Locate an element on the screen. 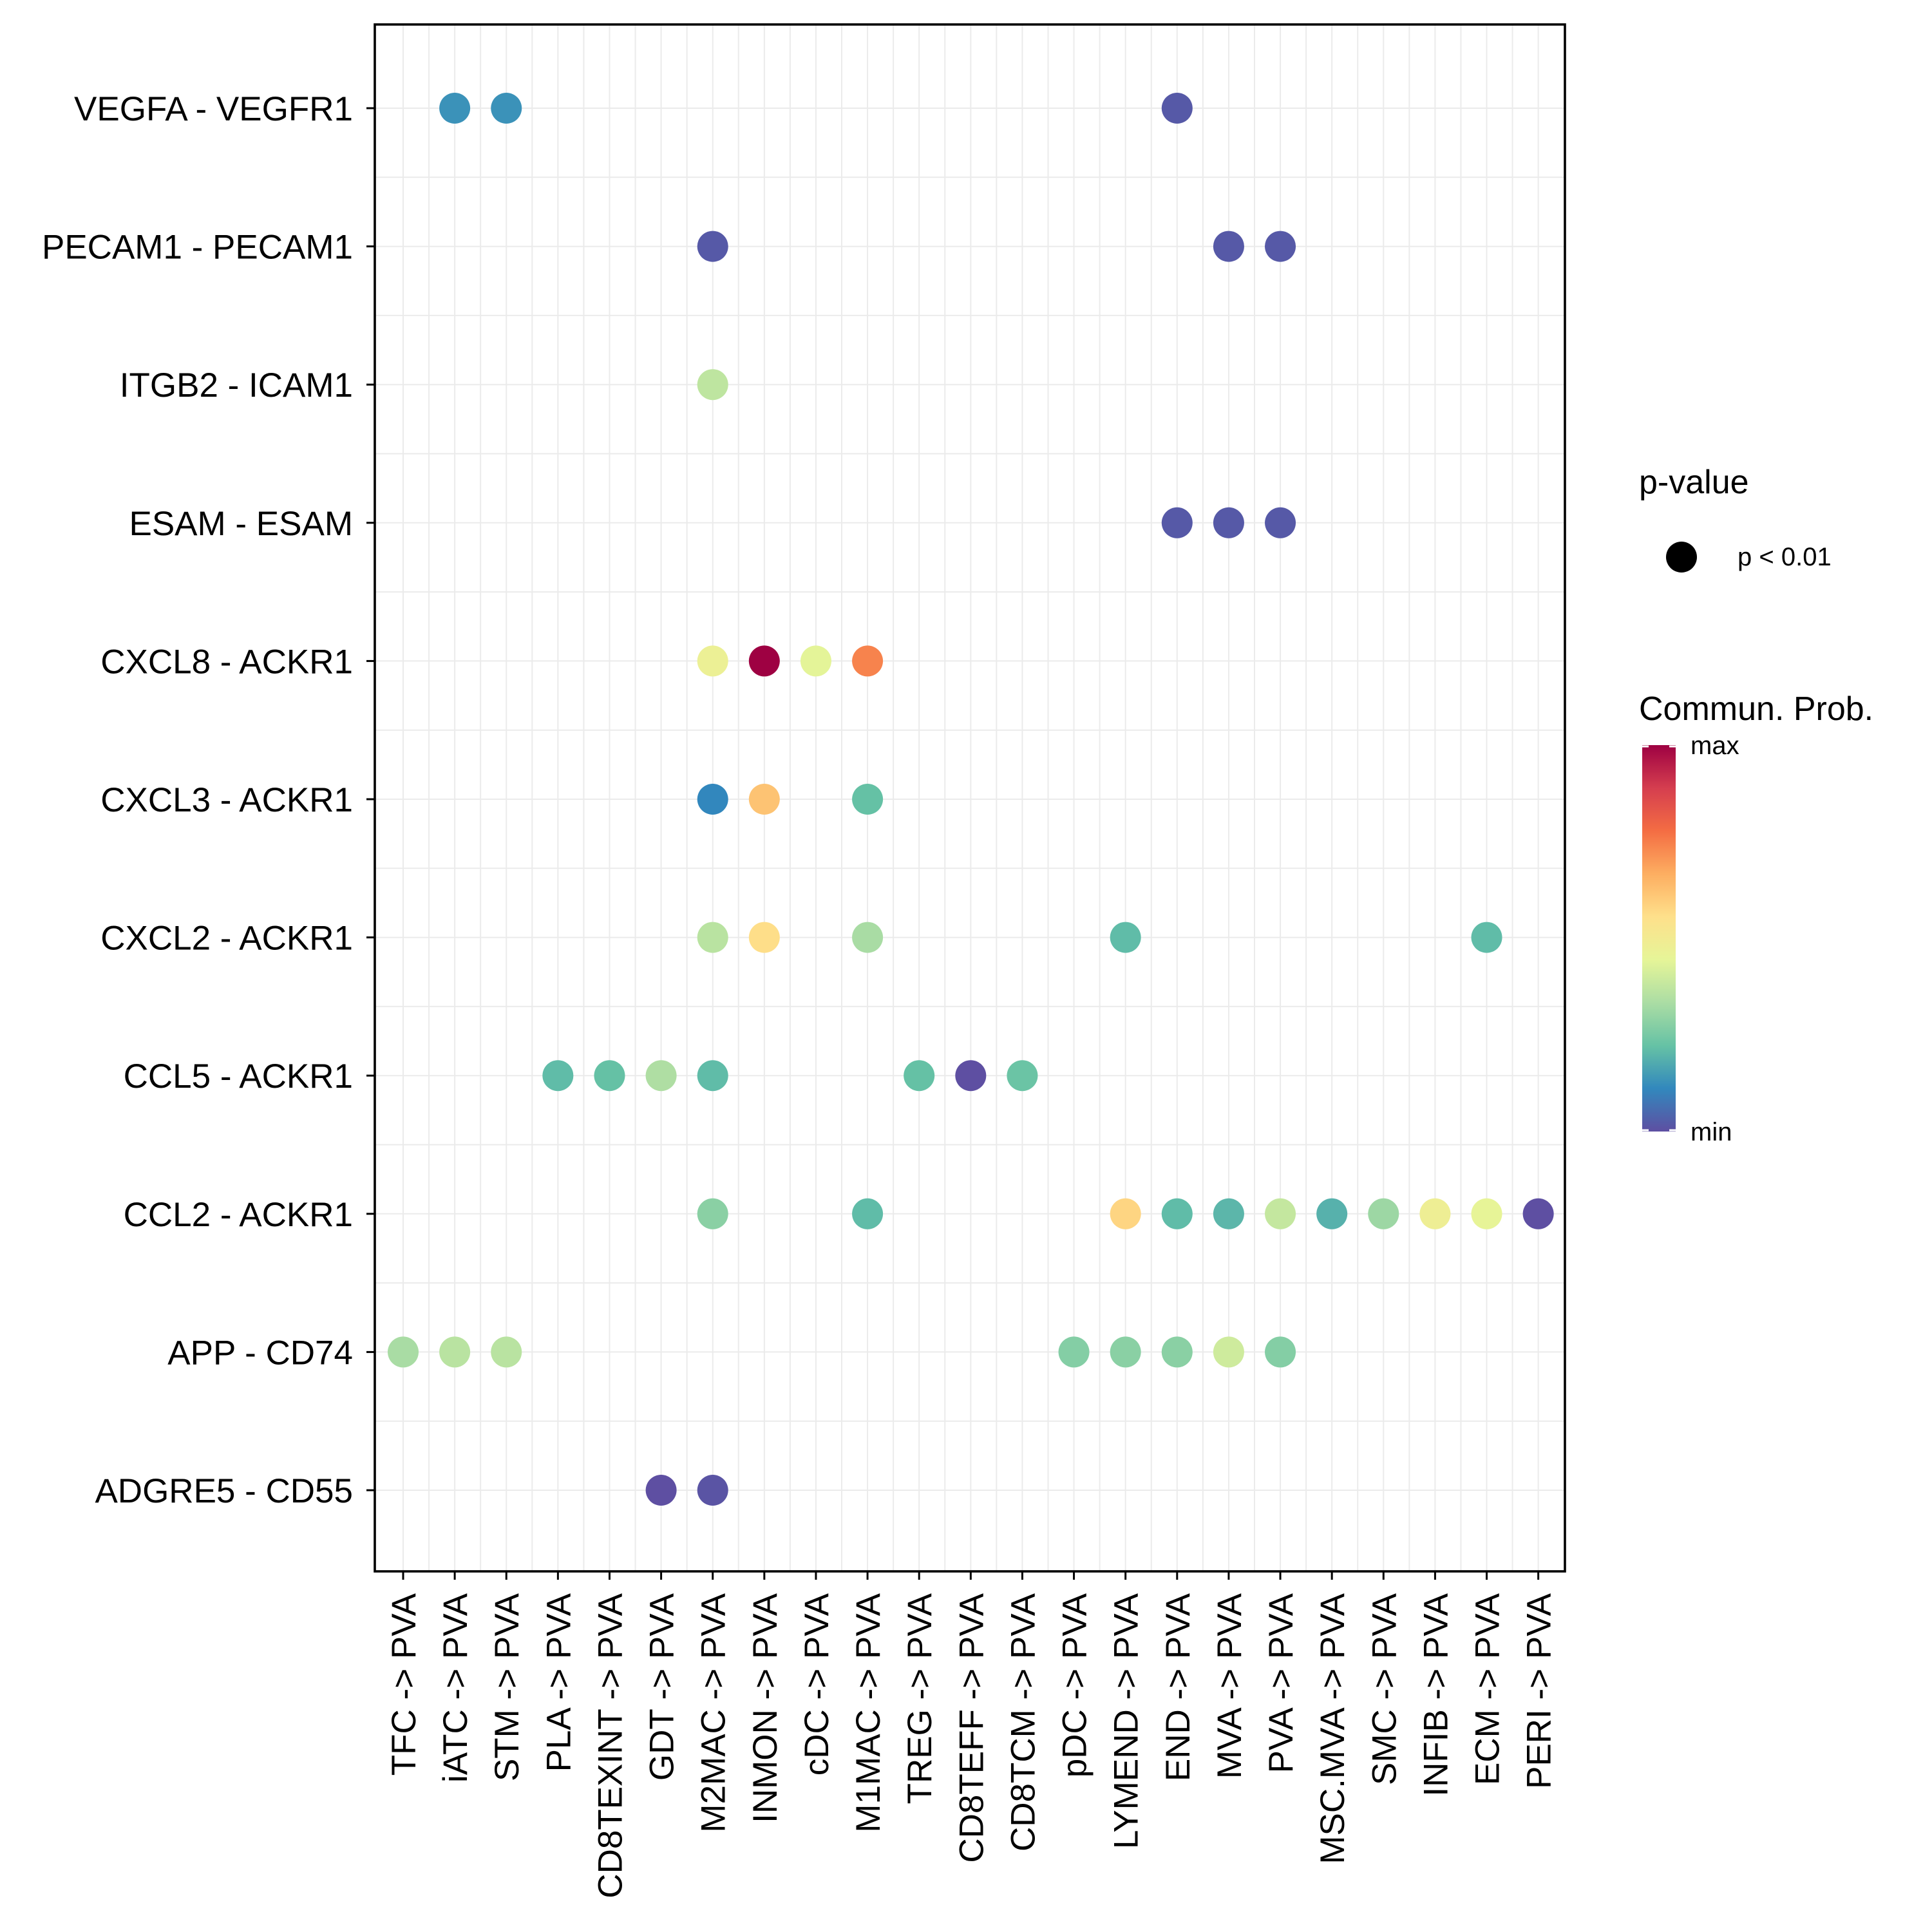  commun-prob-legend: Commun. Prob. max min is located at coordinates (1756, 918).